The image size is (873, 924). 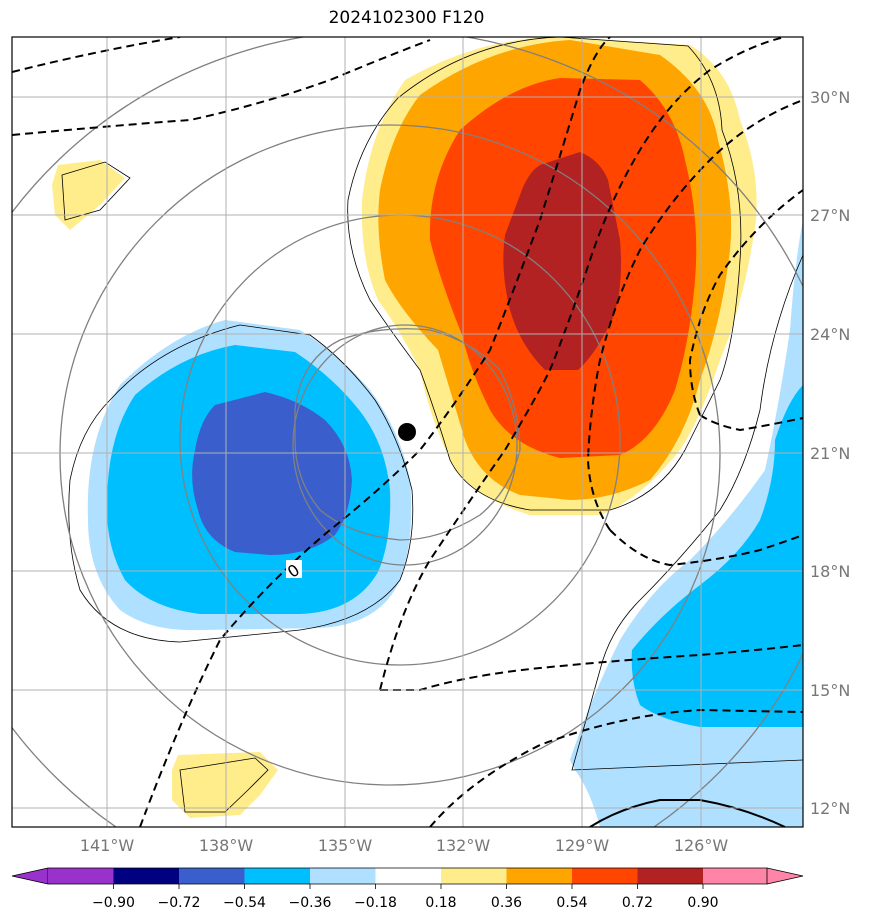 What do you see at coordinates (406, 18) in the screenshot?
I see `map-title: 2024102300 F120` at bounding box center [406, 18].